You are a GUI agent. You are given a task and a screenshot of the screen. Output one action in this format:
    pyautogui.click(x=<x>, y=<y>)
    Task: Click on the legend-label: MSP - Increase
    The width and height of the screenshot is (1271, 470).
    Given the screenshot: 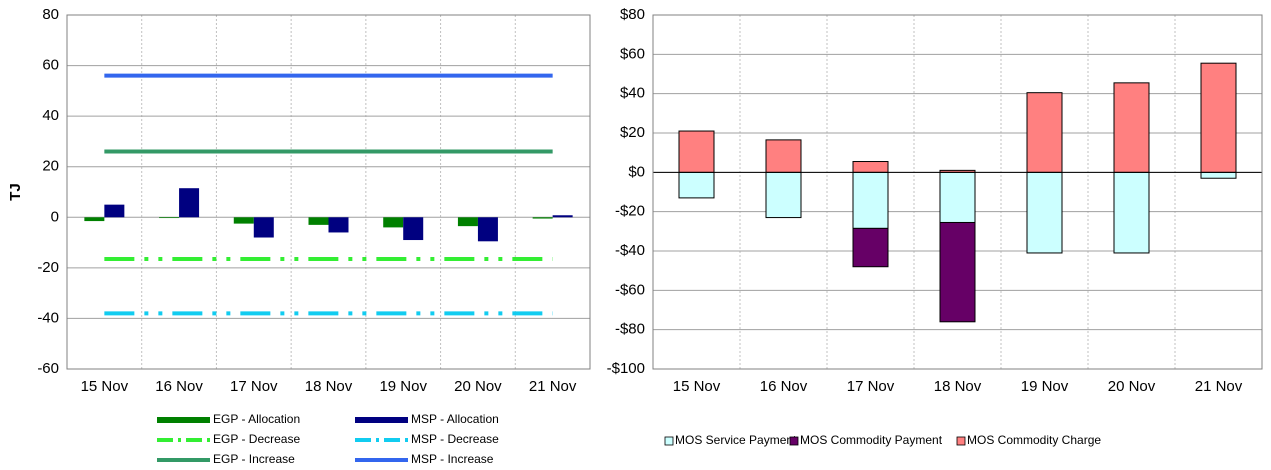 What is the action you would take?
    pyautogui.click(x=452, y=459)
    